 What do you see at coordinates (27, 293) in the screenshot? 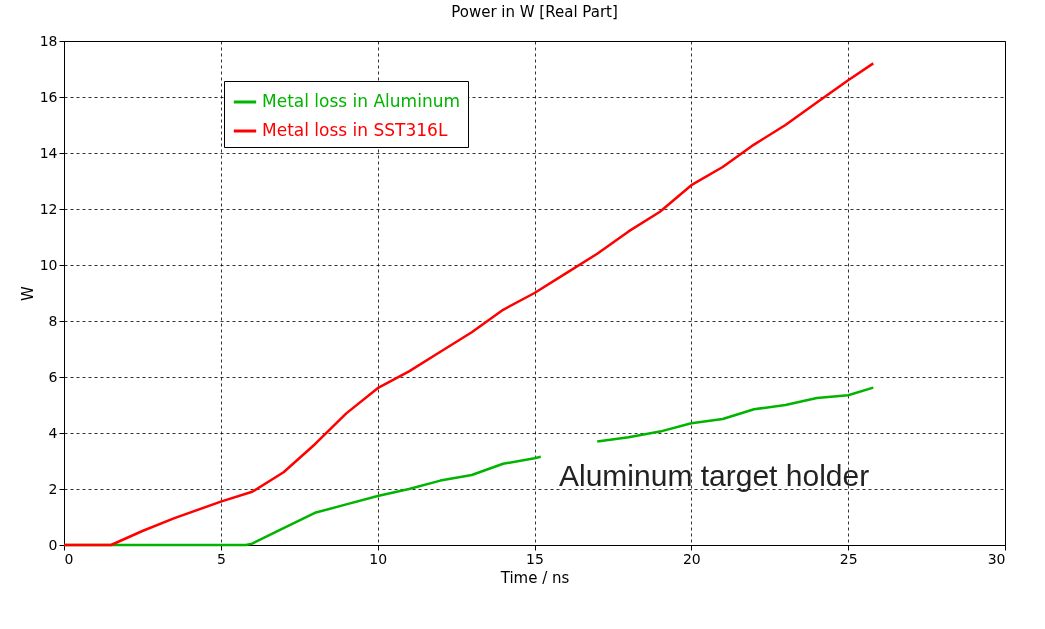
I see `y-axis-title: W` at bounding box center [27, 293].